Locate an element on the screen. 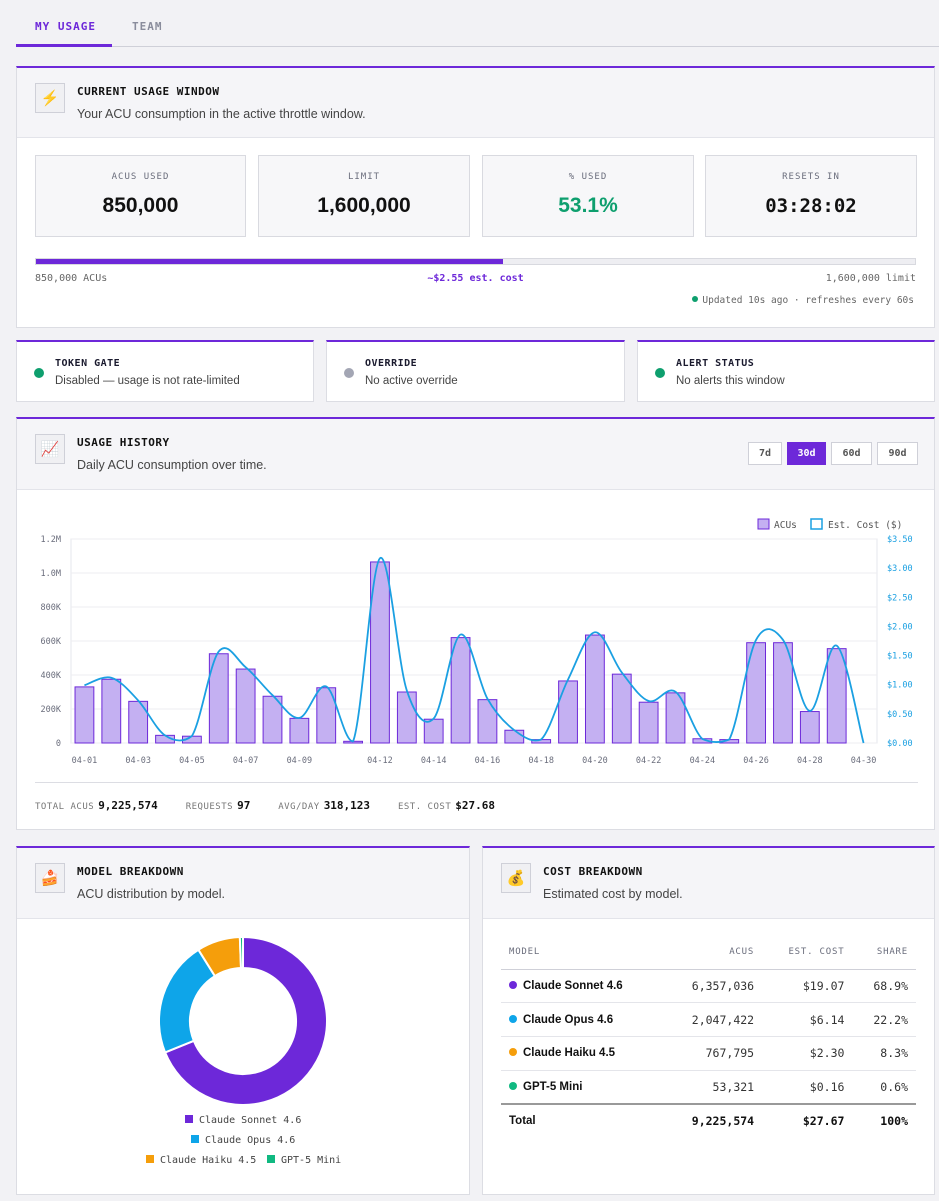  x-tick-label: 04-18 is located at coordinates (541, 761).